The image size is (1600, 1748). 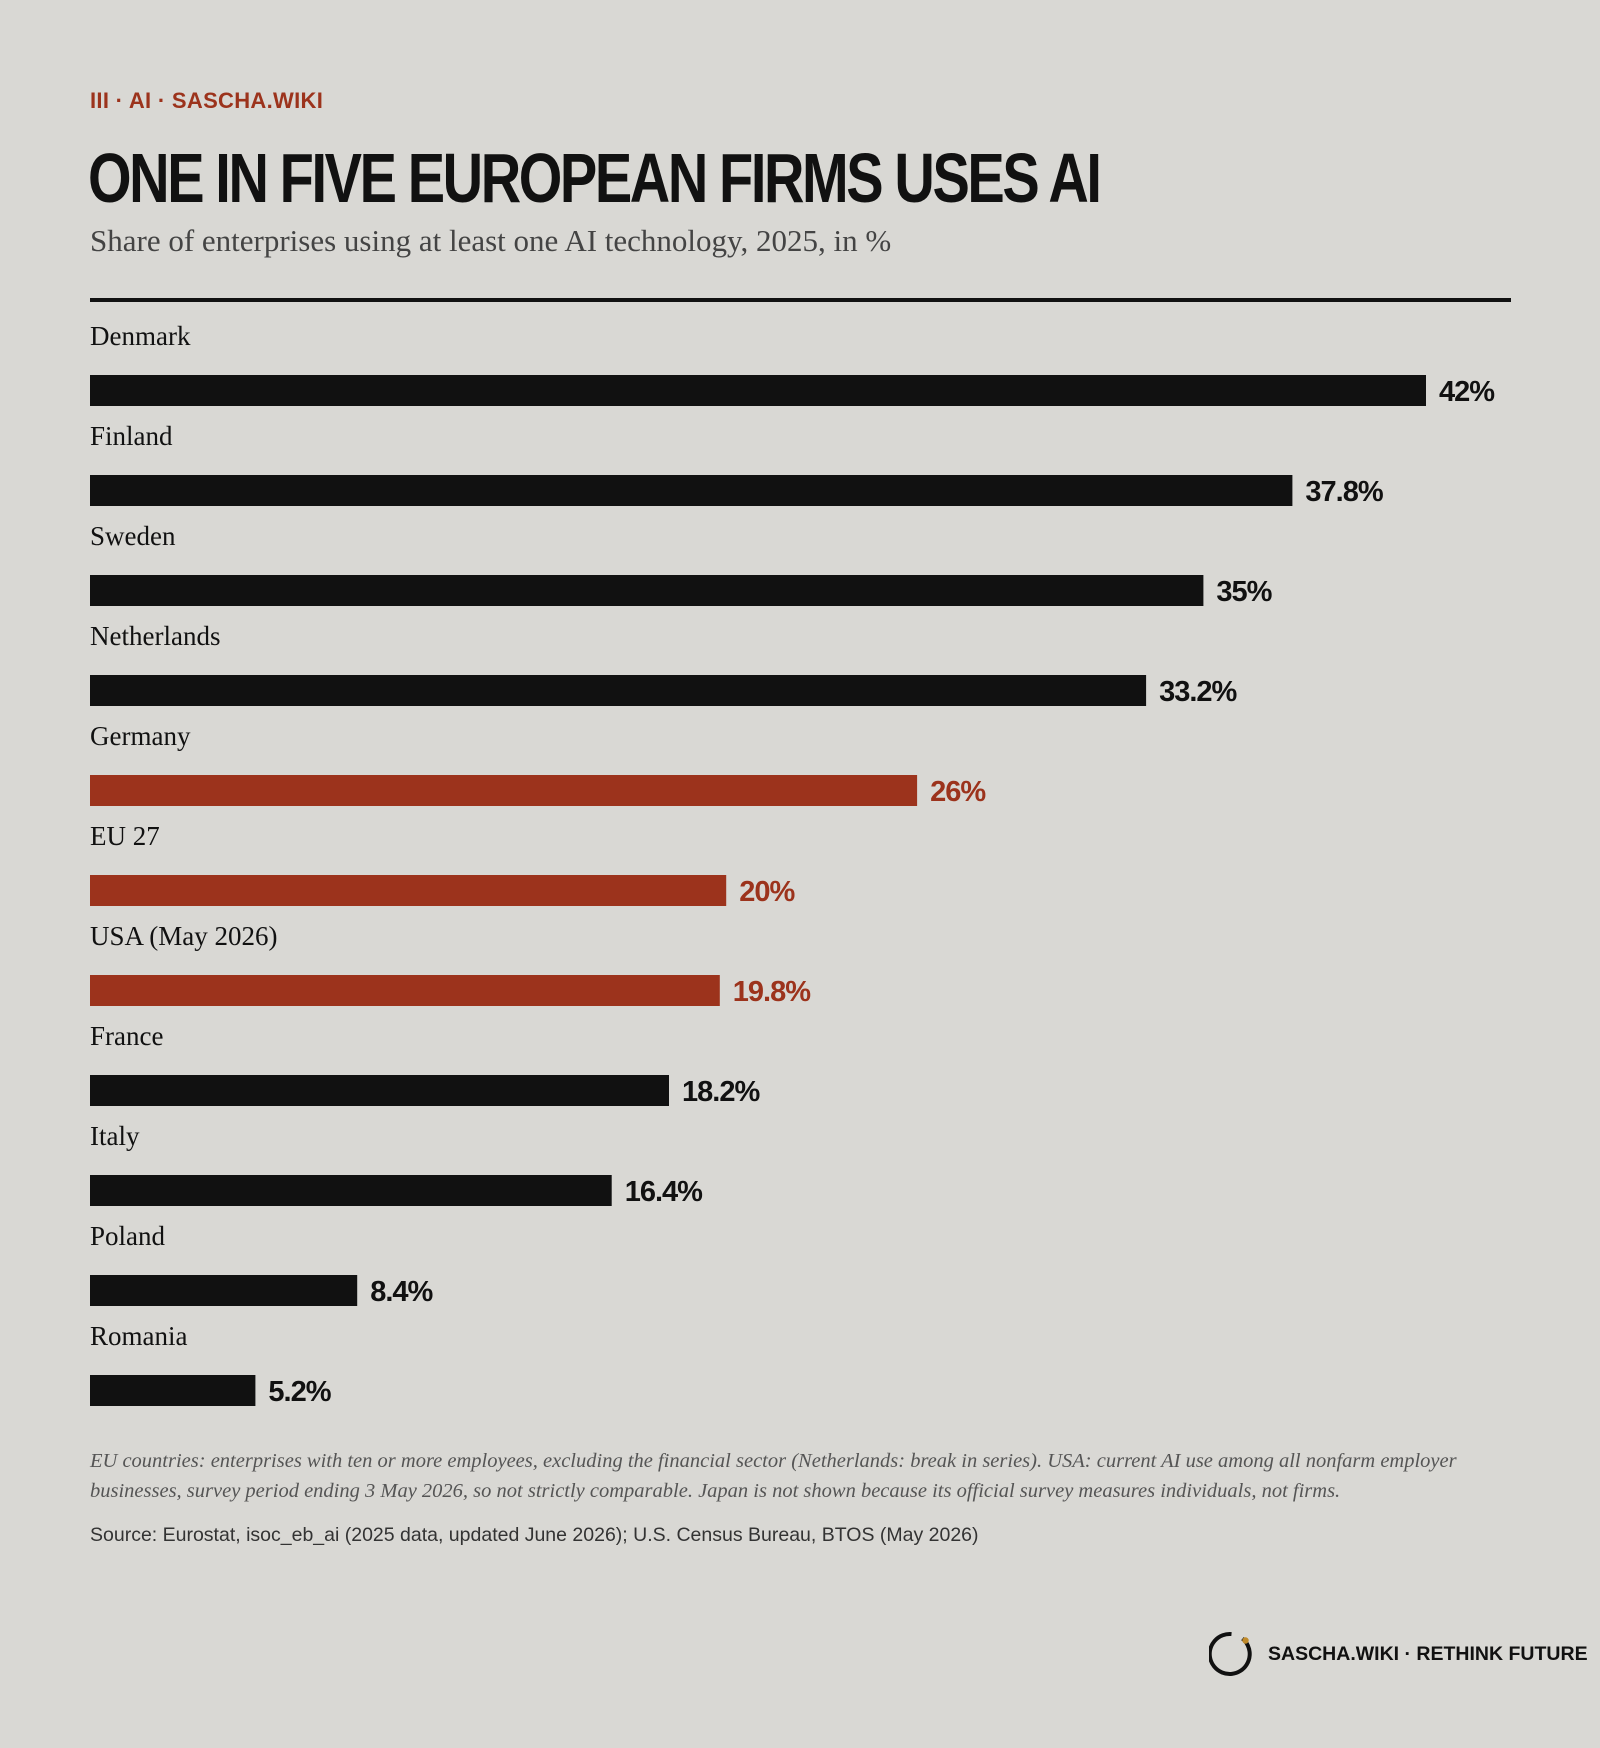 I want to click on category-label: Germany, so click(x=140, y=736).